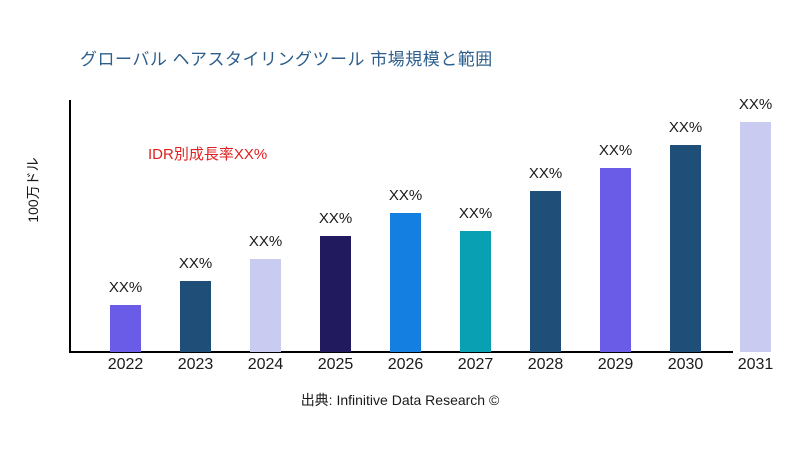 The height and width of the screenshot is (450, 800). Describe the element at coordinates (335, 364) in the screenshot. I see `x-tick-label-2025: 2025` at that location.